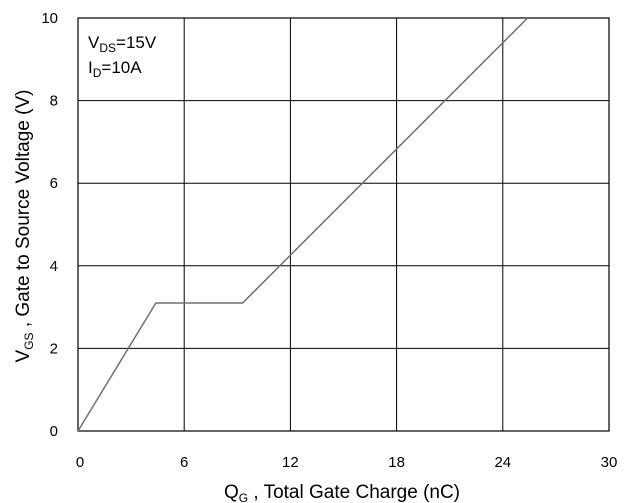 Image resolution: width=635 pixels, height=503 pixels. I want to click on annotation-id-rest: =10A, so click(121, 67).